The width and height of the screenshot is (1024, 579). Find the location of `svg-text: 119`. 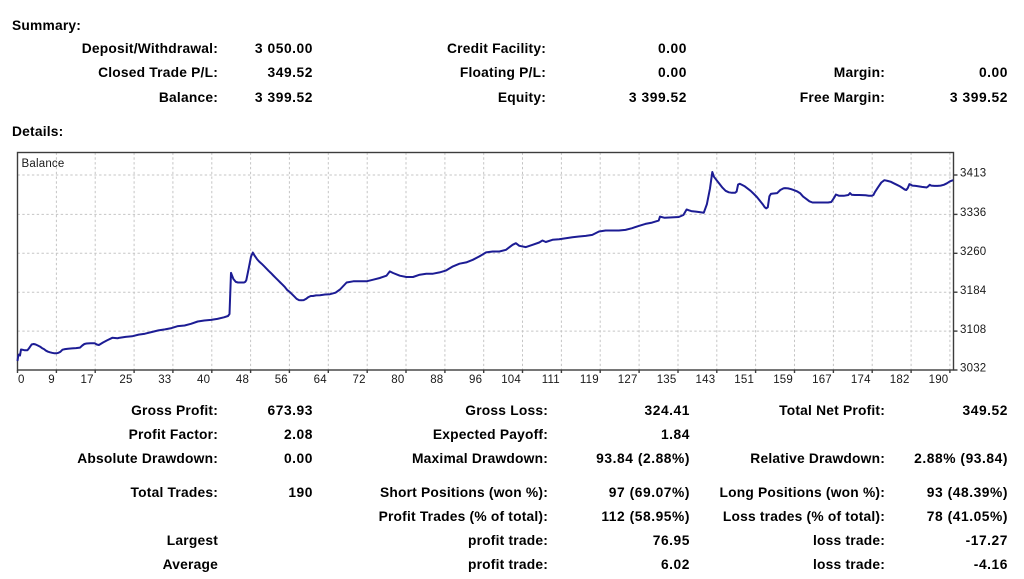

svg-text: 119 is located at coordinates (589, 380).